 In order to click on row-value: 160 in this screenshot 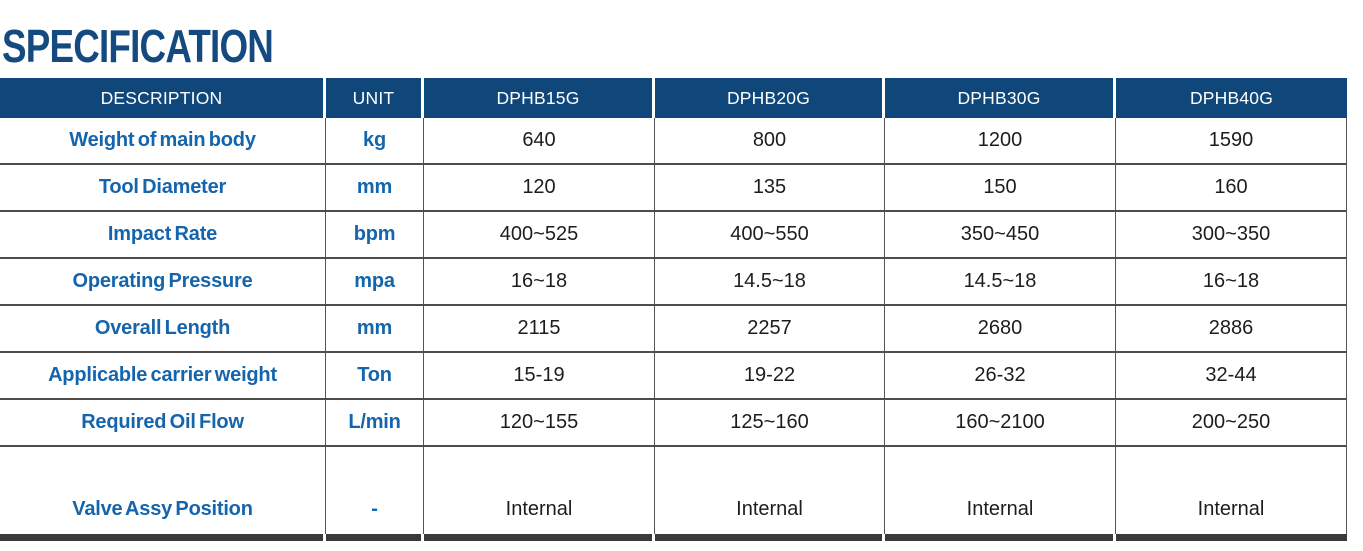, I will do `click(1231, 187)`.